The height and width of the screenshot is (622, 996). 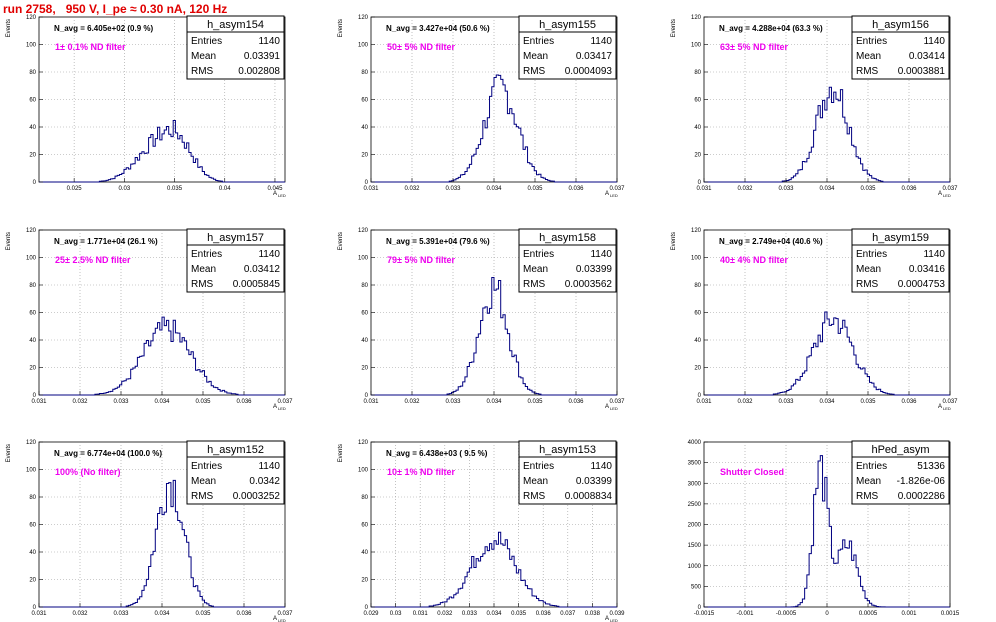 I want to click on y-tick-label: 2500, so click(x=695, y=505).